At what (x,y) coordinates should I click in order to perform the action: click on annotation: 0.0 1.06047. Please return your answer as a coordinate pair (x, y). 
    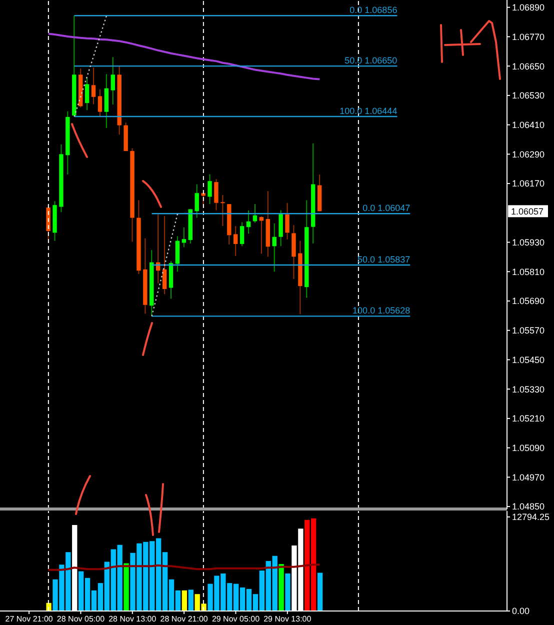
    Looking at the image, I should click on (386, 208).